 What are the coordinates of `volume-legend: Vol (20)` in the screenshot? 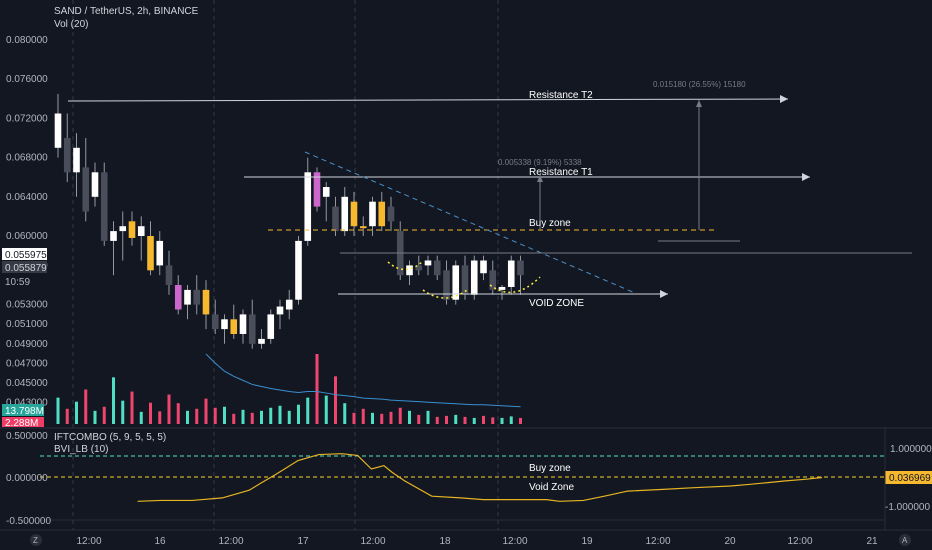 It's located at (71, 24).